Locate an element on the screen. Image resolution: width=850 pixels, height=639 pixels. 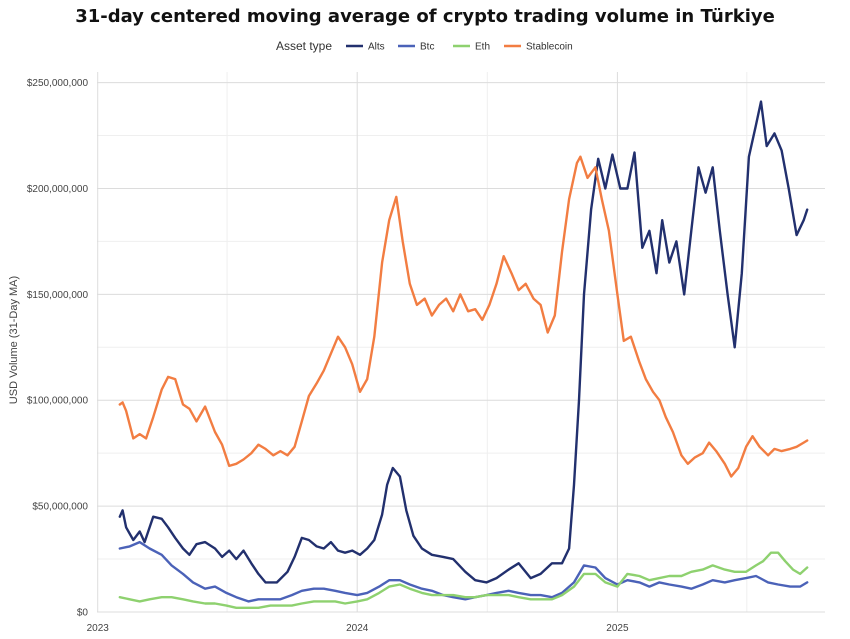
legend-label-btc: Btc is located at coordinates (427, 47).